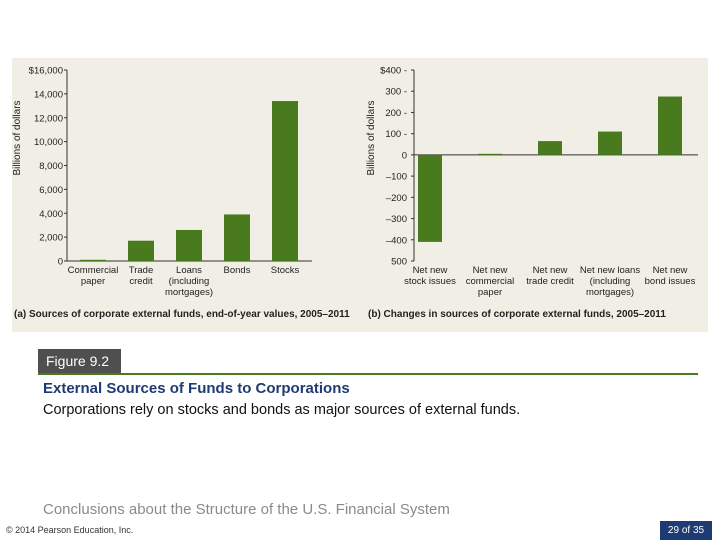  What do you see at coordinates (670, 281) in the screenshot?
I see `chart-b-category-label: bond issues` at bounding box center [670, 281].